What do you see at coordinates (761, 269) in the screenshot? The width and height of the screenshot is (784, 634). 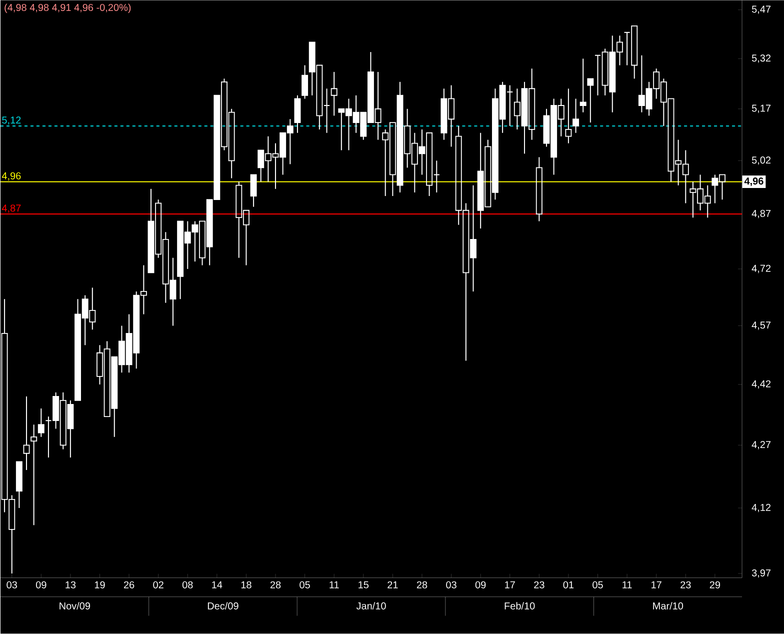 I see `y-tick-label: 4,72` at bounding box center [761, 269].